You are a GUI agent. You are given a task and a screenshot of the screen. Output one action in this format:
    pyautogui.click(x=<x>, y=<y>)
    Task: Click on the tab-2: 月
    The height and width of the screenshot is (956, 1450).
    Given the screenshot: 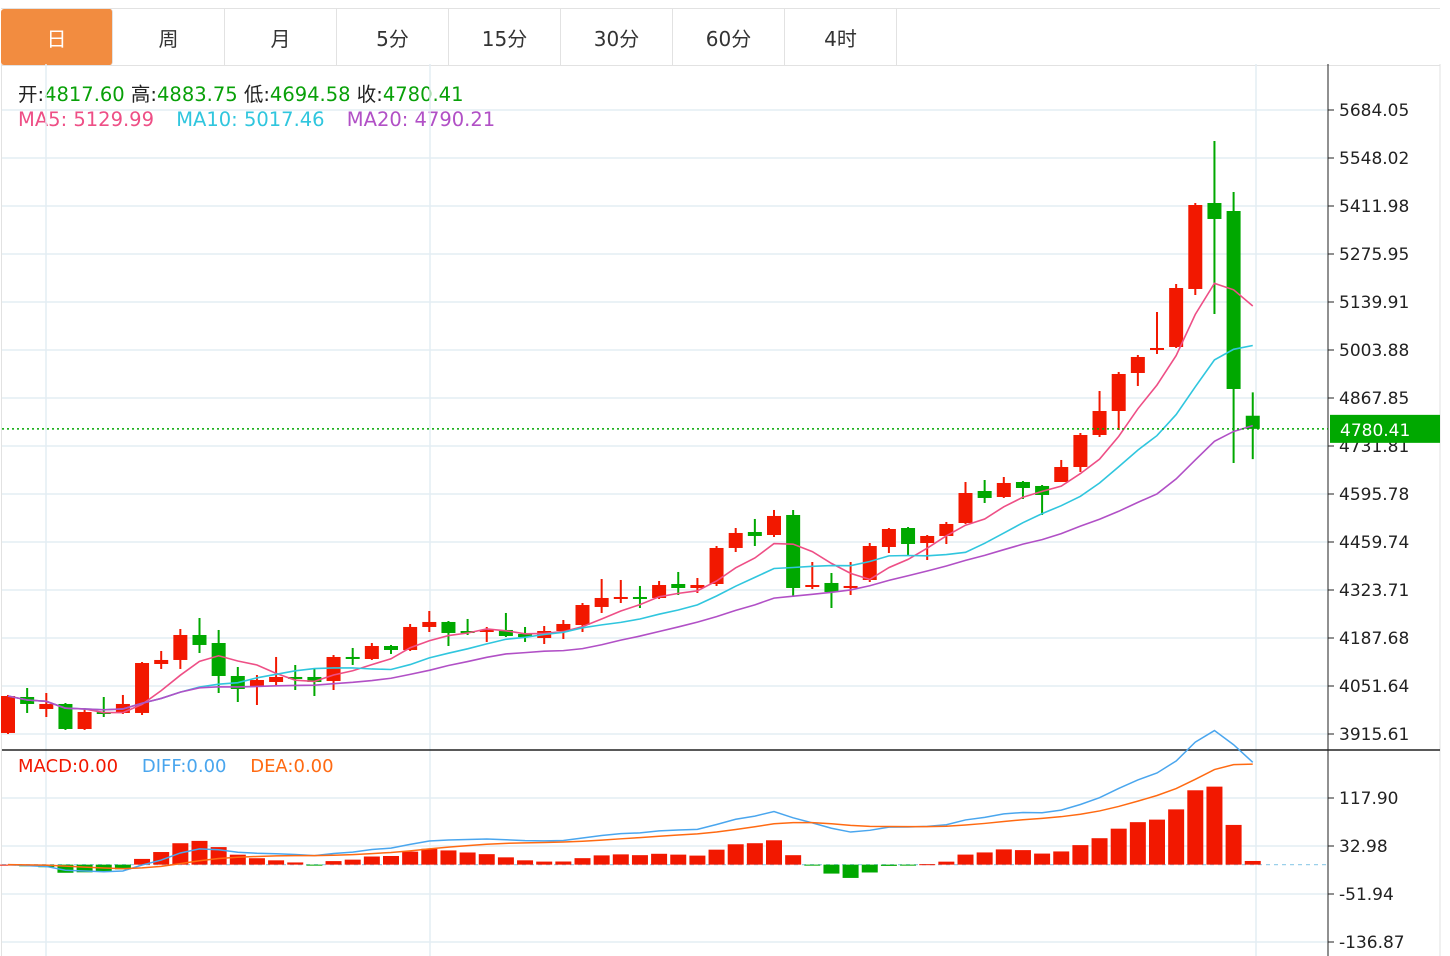 What is the action you would take?
    pyautogui.click(x=281, y=37)
    